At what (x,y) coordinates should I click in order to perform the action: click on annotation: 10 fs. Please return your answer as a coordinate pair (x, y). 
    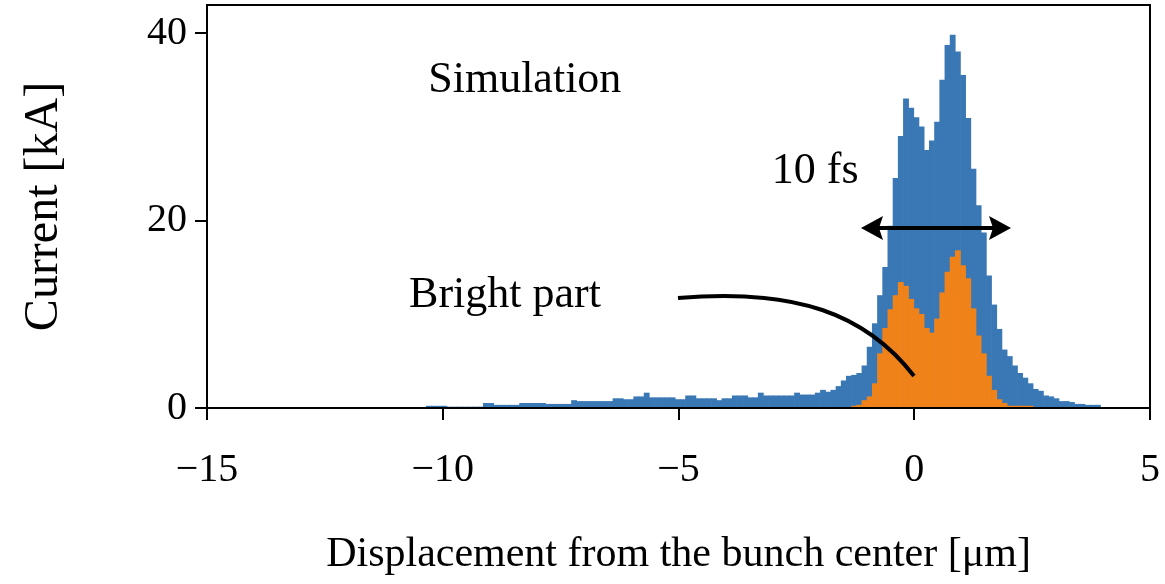
    Looking at the image, I should click on (815, 169).